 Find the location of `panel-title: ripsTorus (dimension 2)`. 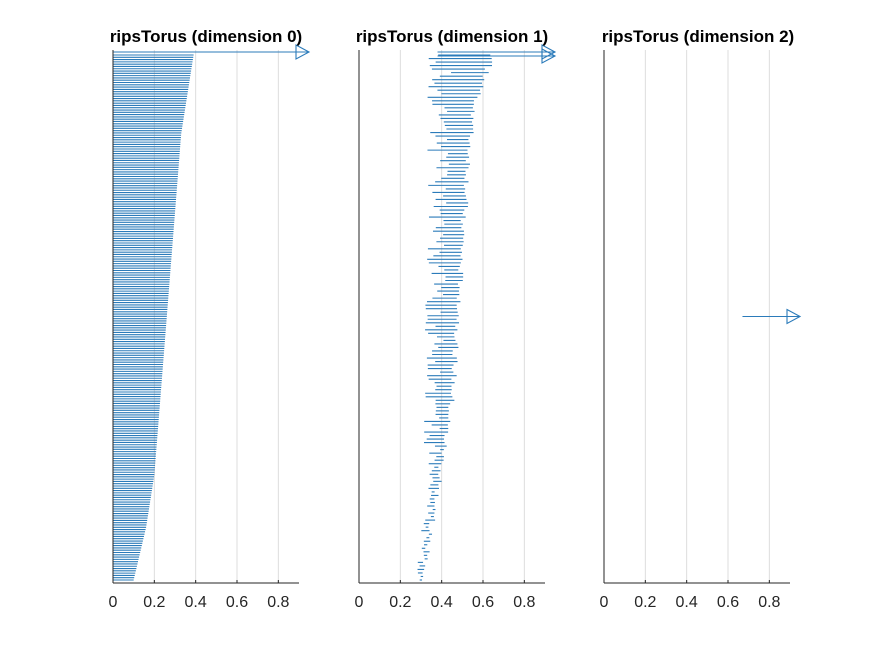

panel-title: ripsTorus (dimension 2) is located at coordinates (698, 36).